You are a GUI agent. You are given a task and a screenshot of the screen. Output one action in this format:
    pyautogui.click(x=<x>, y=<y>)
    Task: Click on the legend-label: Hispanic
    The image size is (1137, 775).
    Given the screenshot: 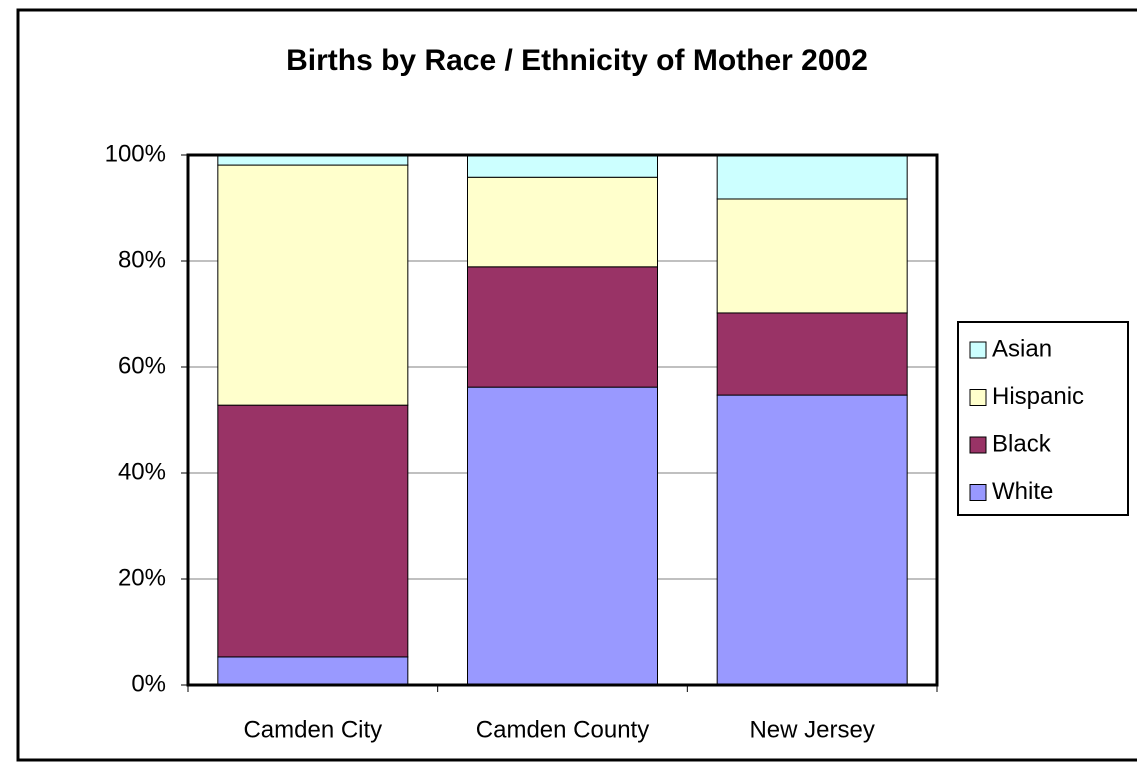 What is the action you would take?
    pyautogui.click(x=1038, y=396)
    